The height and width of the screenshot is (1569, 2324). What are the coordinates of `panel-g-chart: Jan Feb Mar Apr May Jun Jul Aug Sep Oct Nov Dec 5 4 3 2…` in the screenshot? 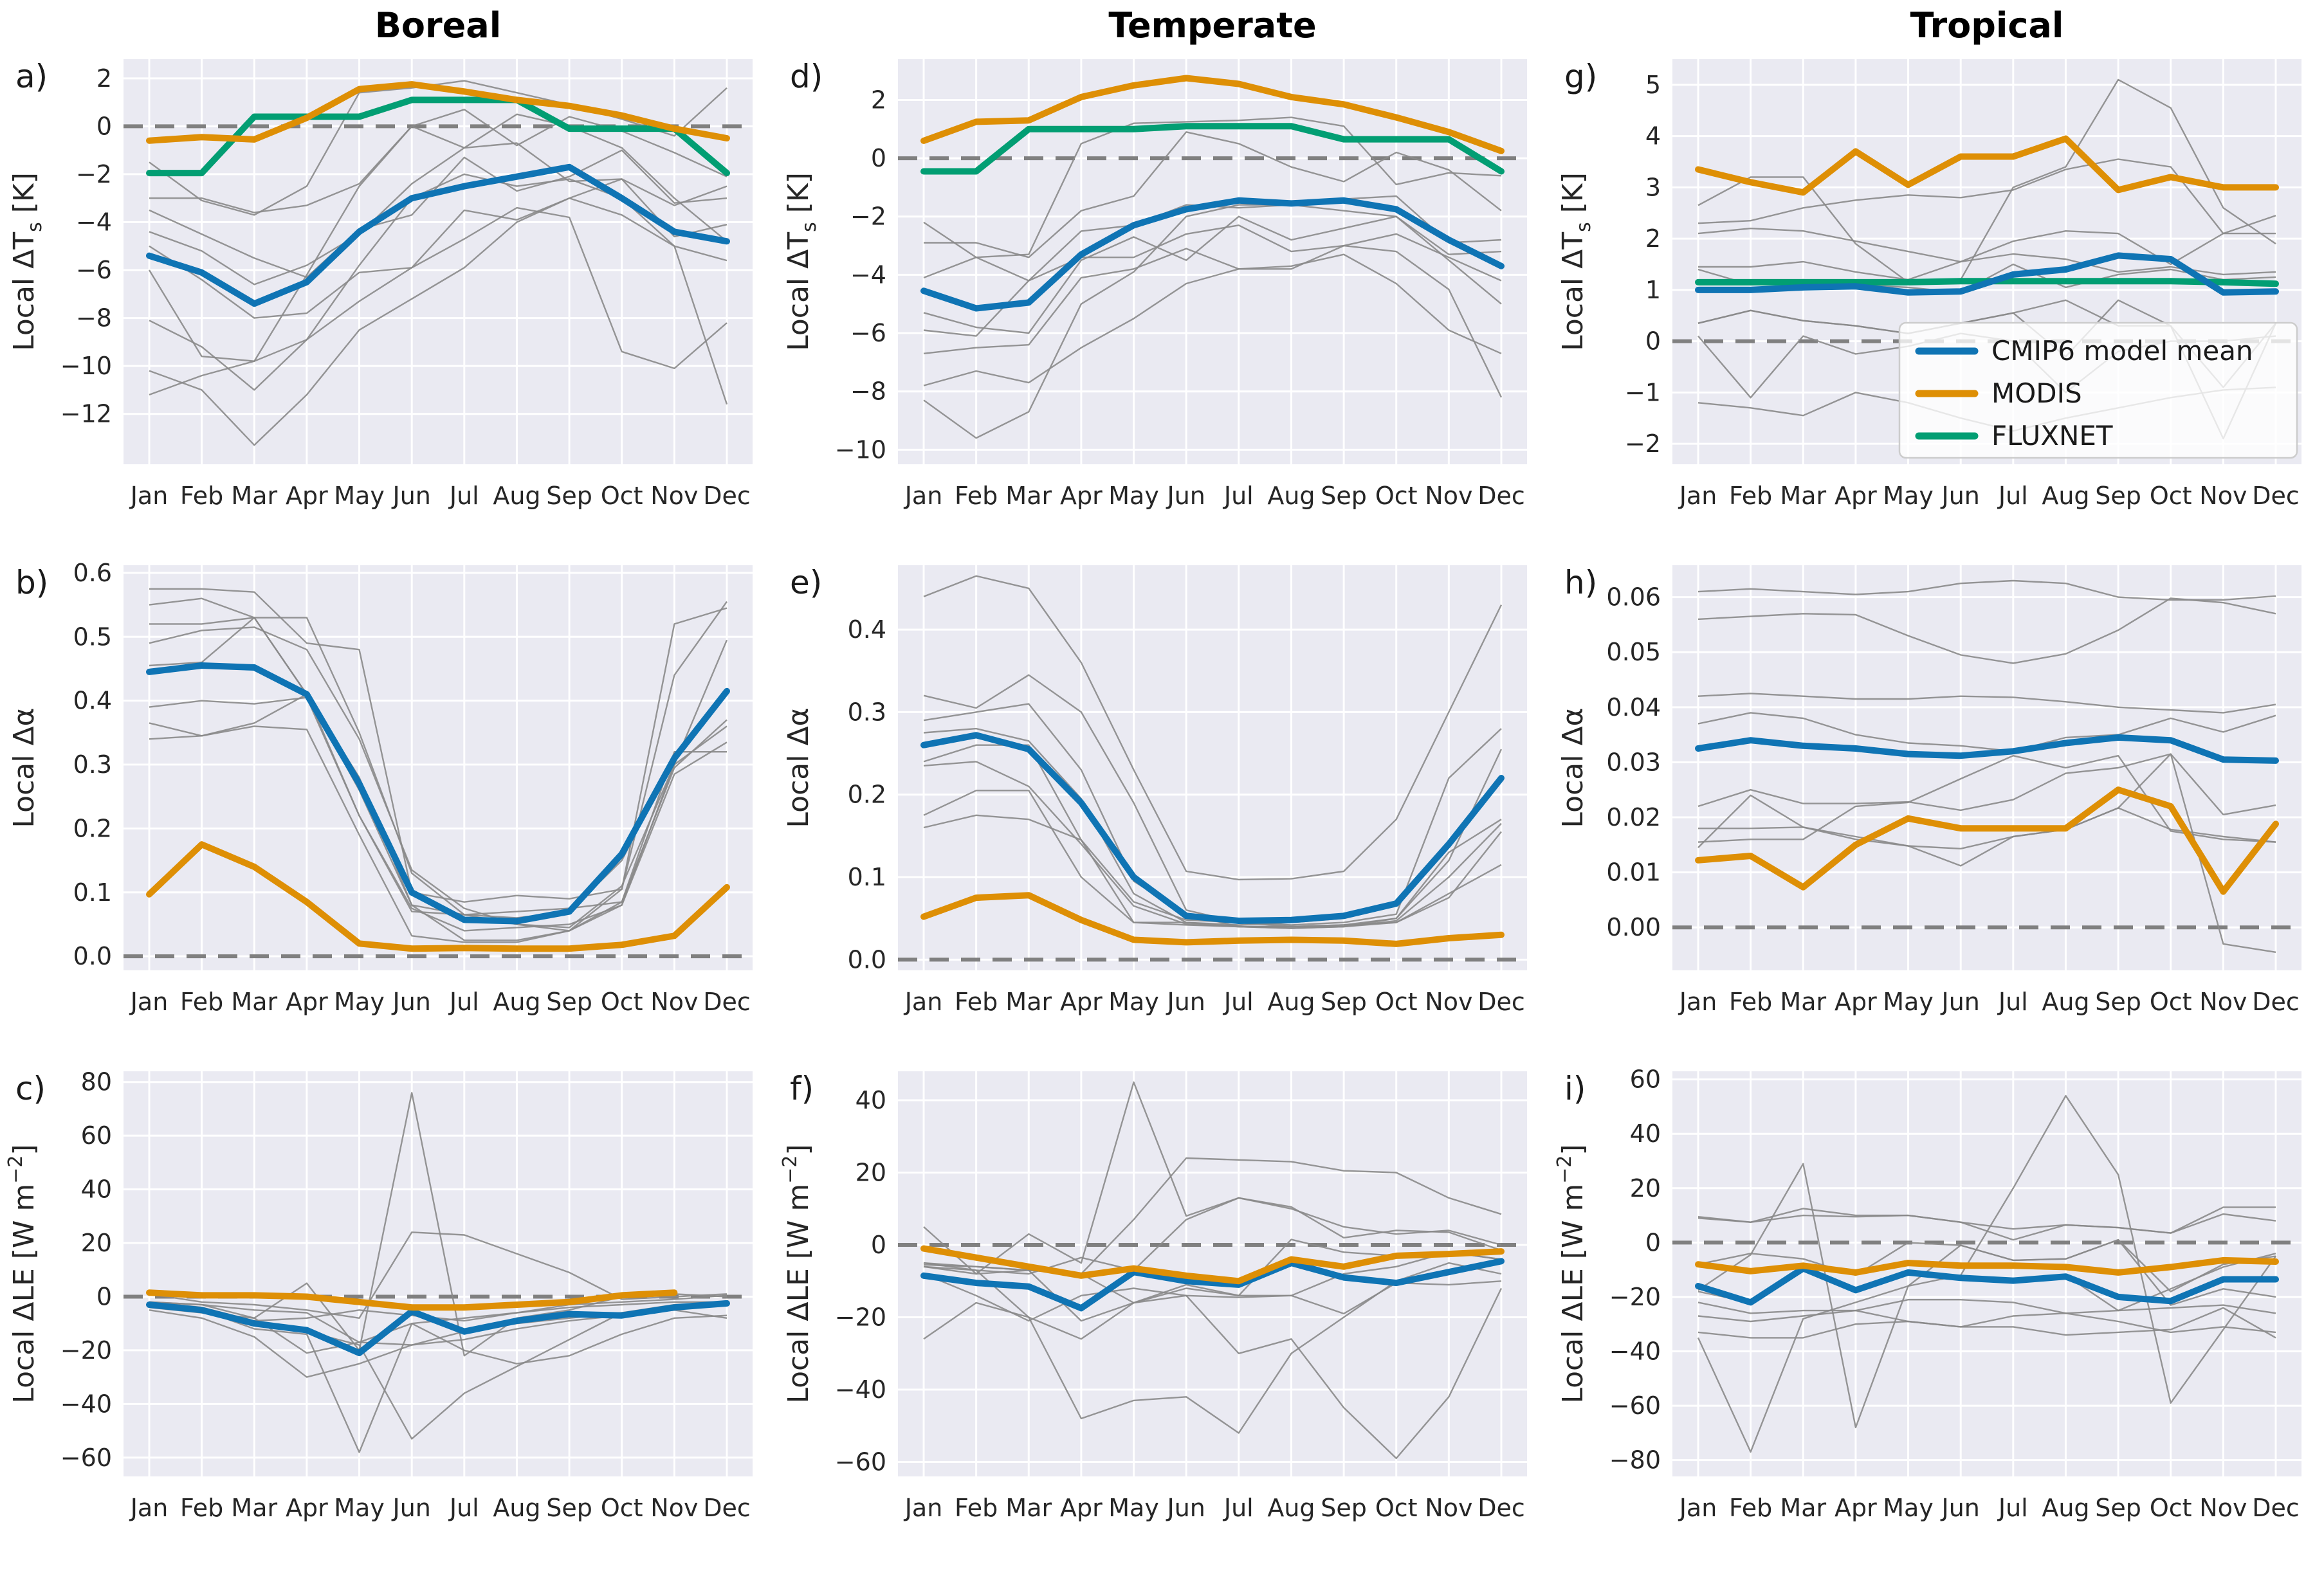 It's located at (1929, 284).